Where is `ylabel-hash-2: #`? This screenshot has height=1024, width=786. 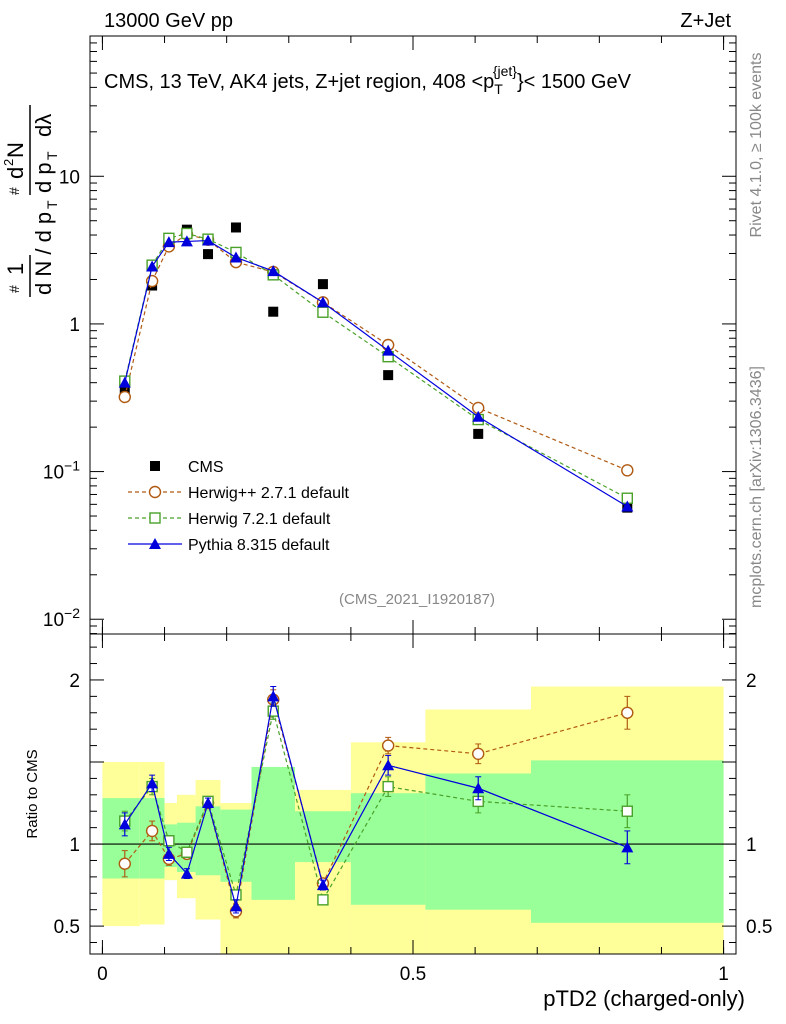
ylabel-hash-2: # is located at coordinates (14, 191).